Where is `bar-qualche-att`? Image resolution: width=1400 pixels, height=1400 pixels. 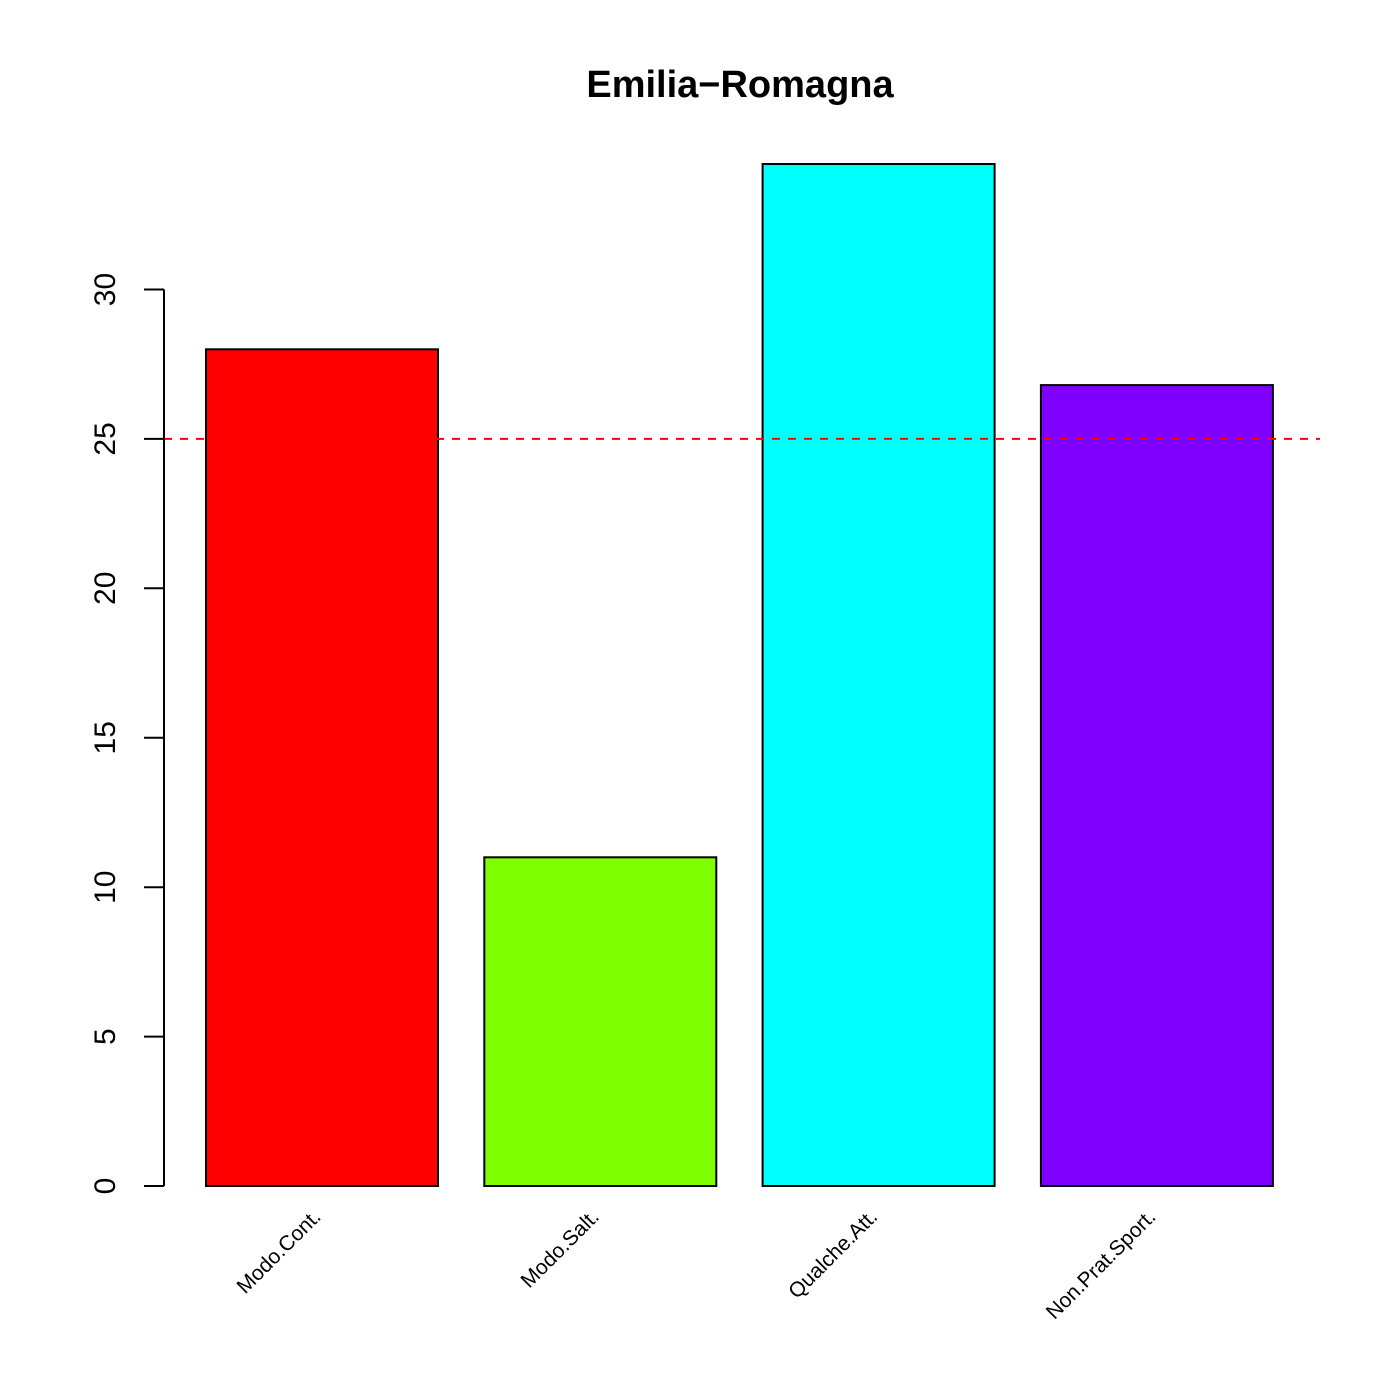
bar-qualche-att is located at coordinates (878, 675).